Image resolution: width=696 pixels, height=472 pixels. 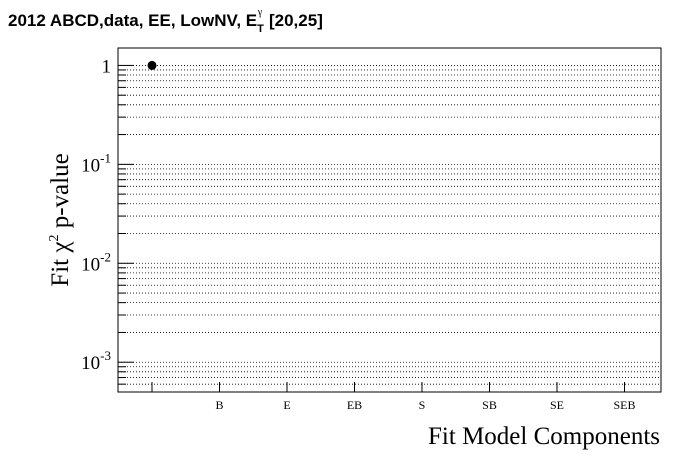 What do you see at coordinates (105, 157) in the screenshot?
I see `y-tick-label-exponent: -1` at bounding box center [105, 157].